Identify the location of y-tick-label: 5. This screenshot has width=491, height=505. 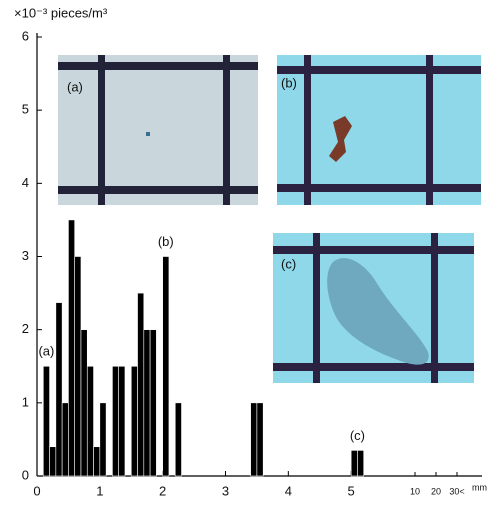
(25, 109).